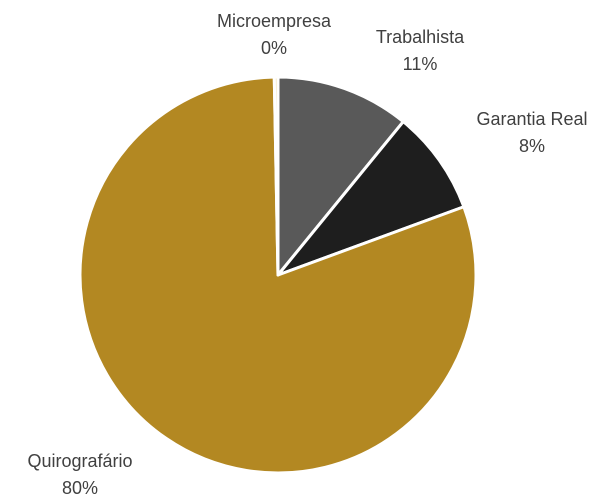 The width and height of the screenshot is (611, 495). I want to click on slice-value-label: 8%, so click(532, 146).